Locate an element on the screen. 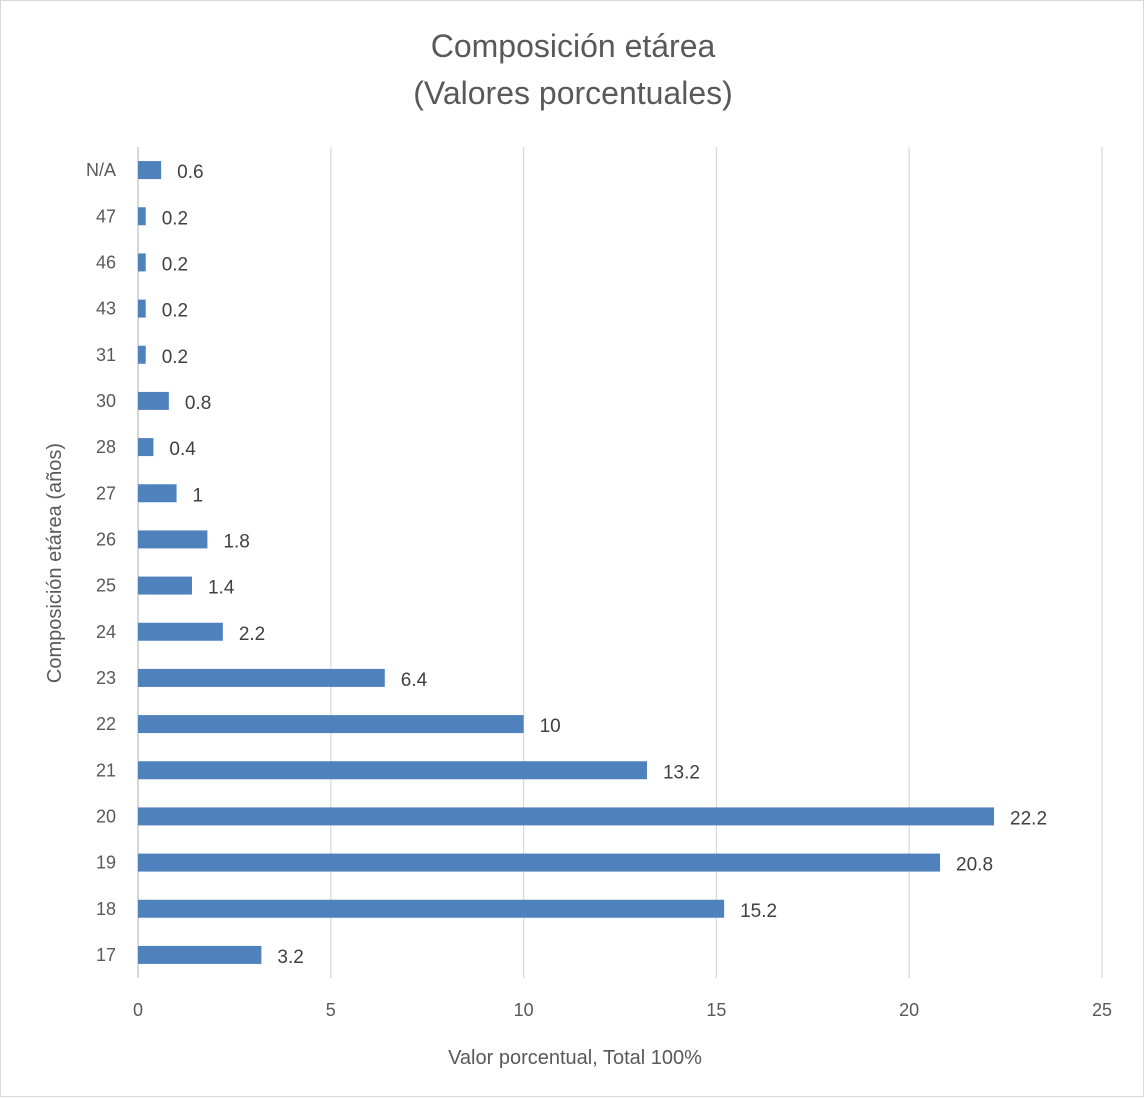 Image resolution: width=1144 pixels, height=1098 pixels. data-label-20: 22.2 is located at coordinates (1028, 818).